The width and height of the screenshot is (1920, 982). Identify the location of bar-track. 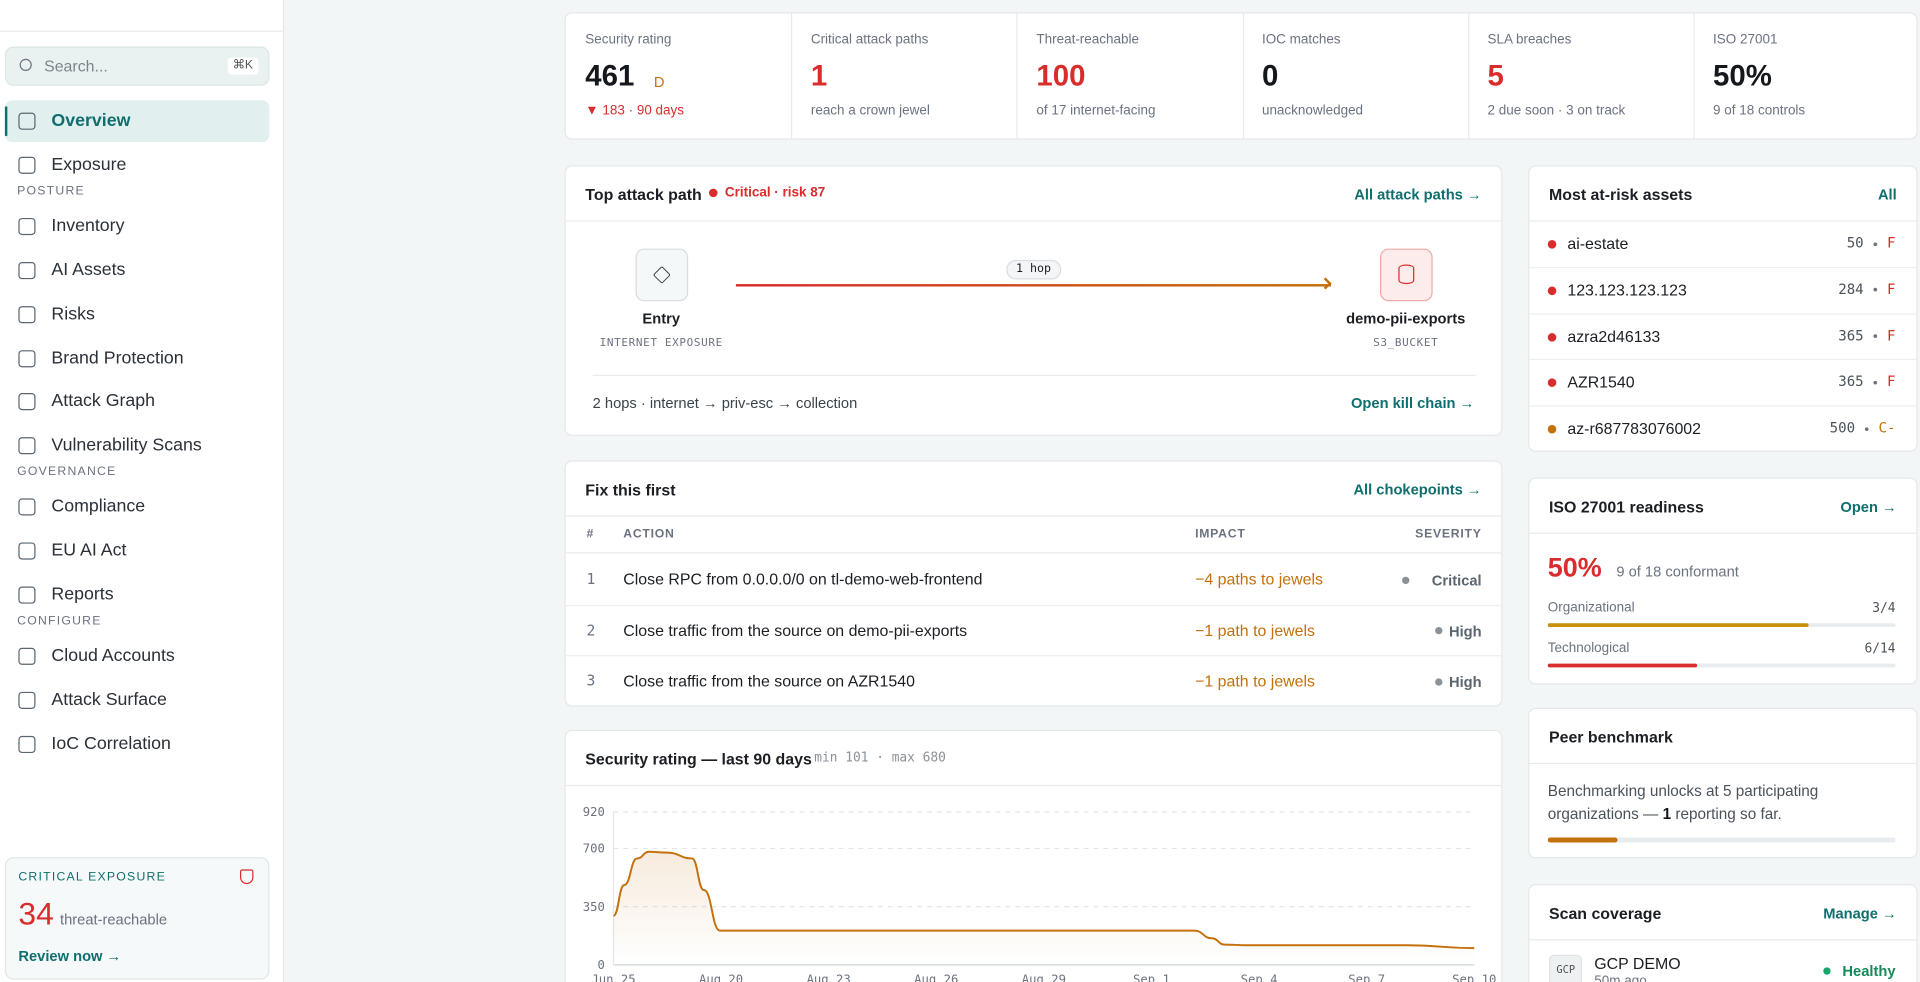
(1721, 625).